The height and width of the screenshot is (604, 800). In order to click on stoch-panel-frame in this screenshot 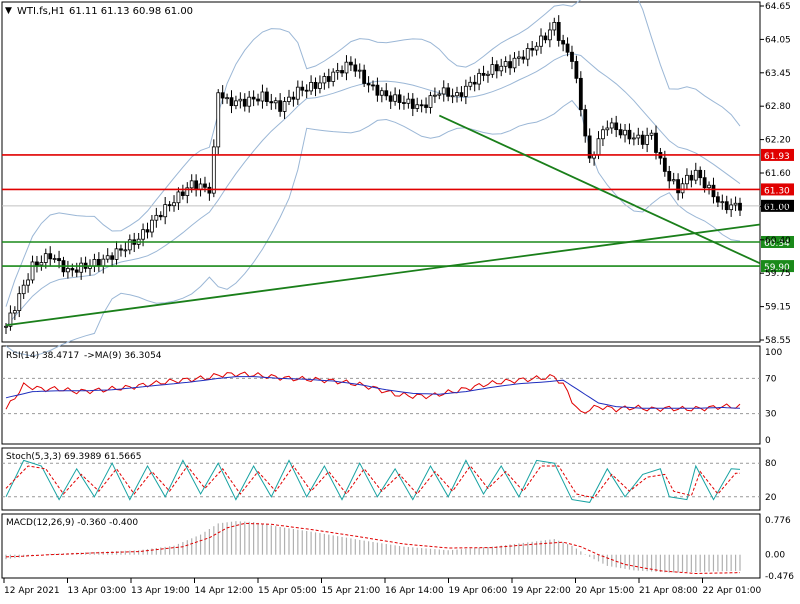, I will do `click(381, 479)`.